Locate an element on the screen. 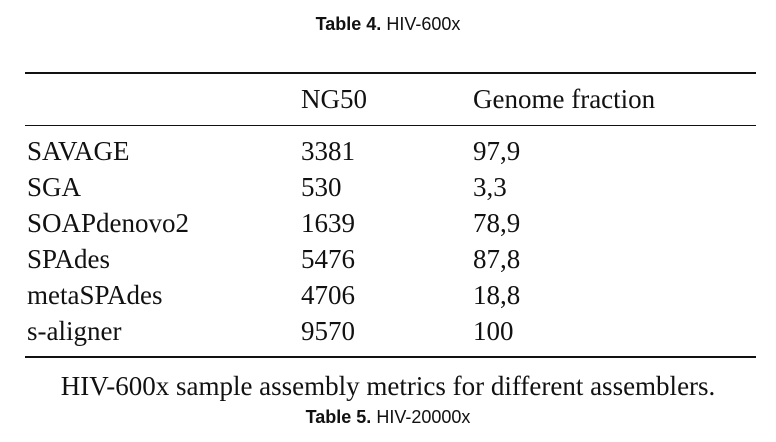 This screenshot has width=776, height=442. cell-genome-fraction: 3,3 is located at coordinates (490, 187).